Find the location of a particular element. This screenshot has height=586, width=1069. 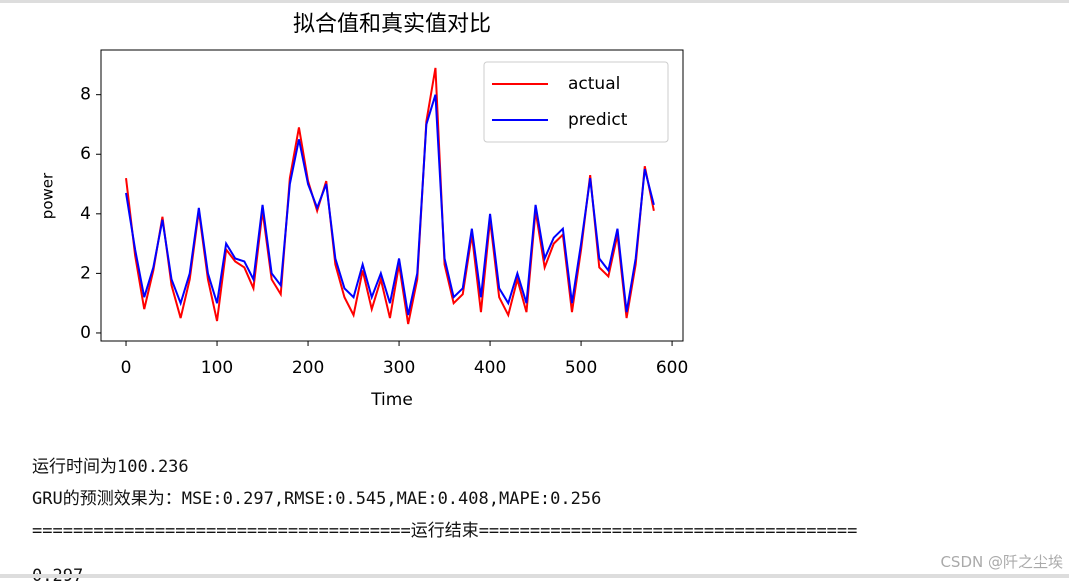

bottom-border is located at coordinates (534, 576).